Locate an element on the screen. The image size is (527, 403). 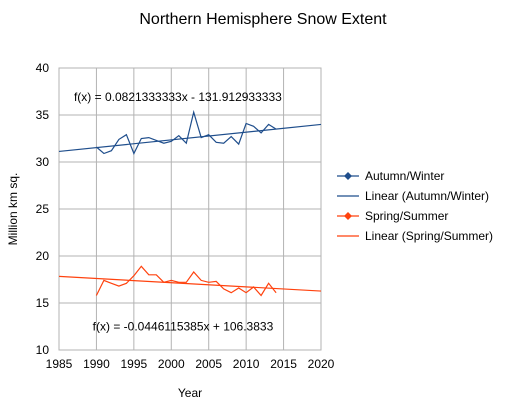
legend-marker-autumn-winter is located at coordinates (348, 176).